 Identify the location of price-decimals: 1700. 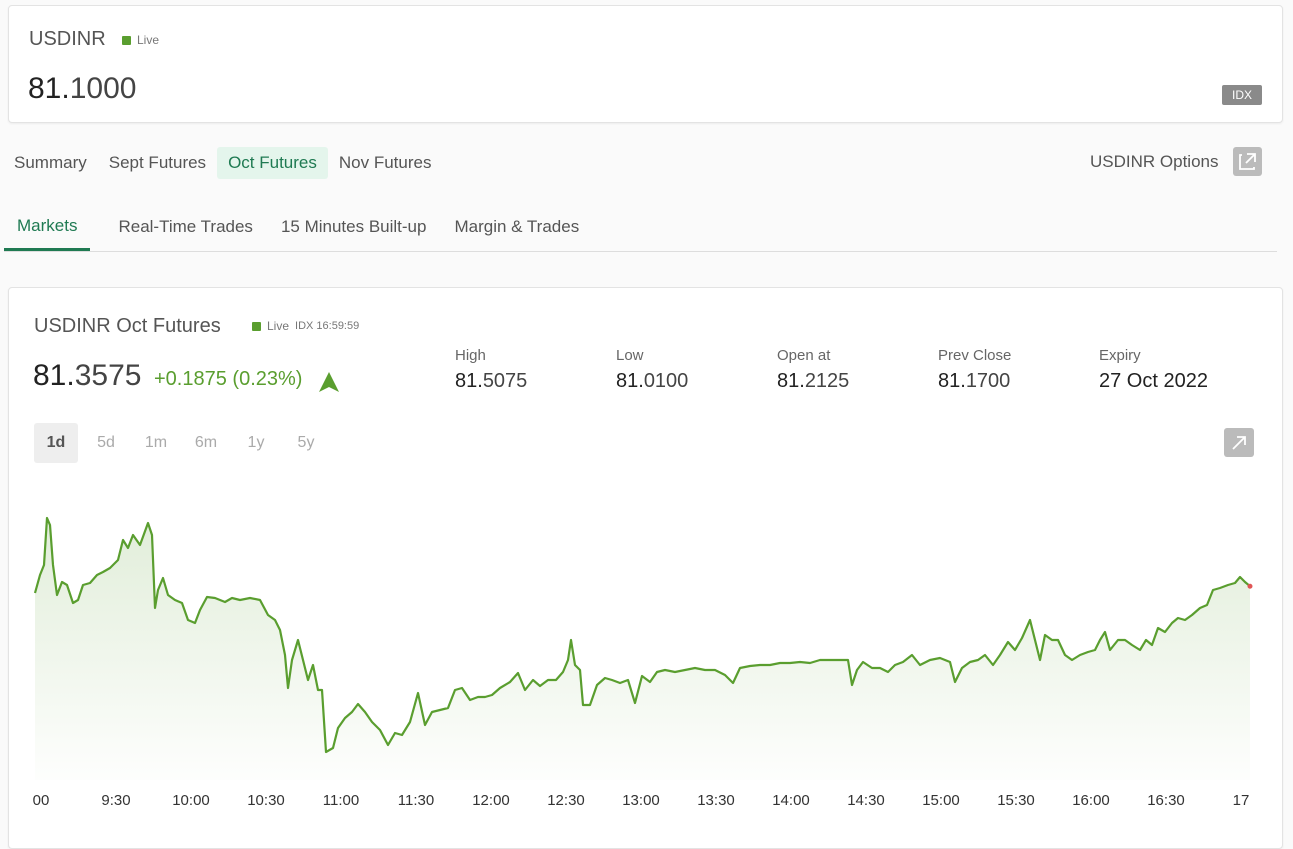
(988, 381).